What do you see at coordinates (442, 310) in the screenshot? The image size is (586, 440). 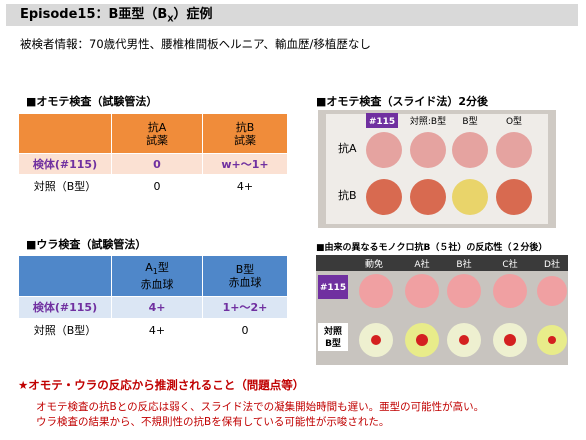 I see `monoclonal-photo: 動免 A社 B社 C社 D社 #115 対照 B型` at bounding box center [442, 310].